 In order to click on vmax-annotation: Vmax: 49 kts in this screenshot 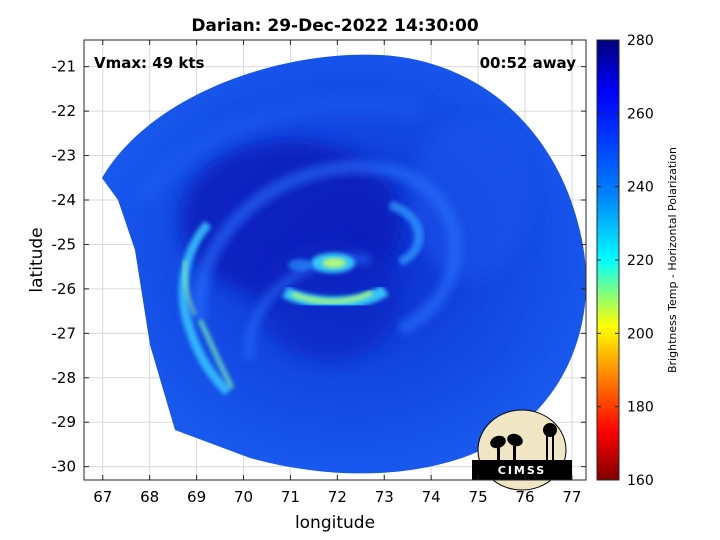, I will do `click(149, 63)`.